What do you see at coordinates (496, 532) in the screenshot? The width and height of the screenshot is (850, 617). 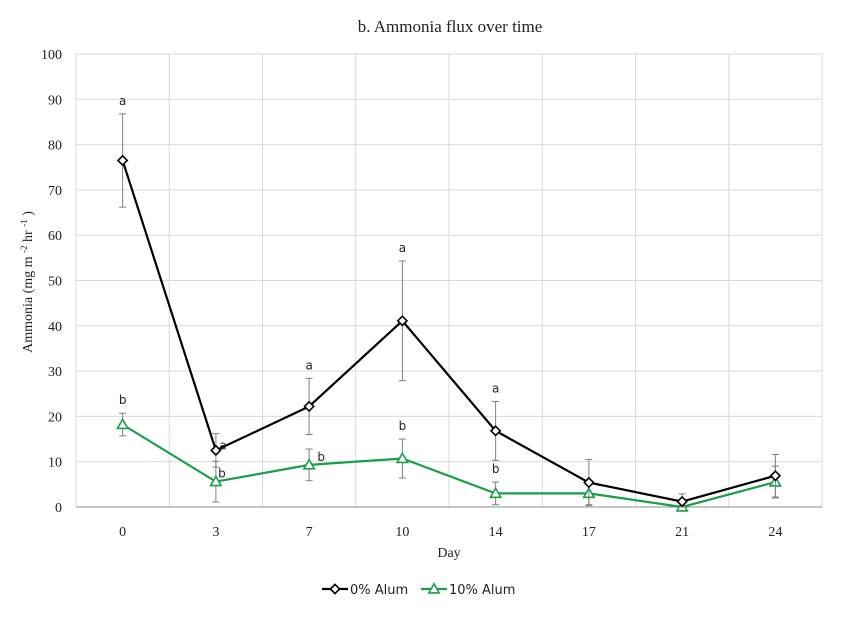 I see `x-tick-label: 14` at bounding box center [496, 532].